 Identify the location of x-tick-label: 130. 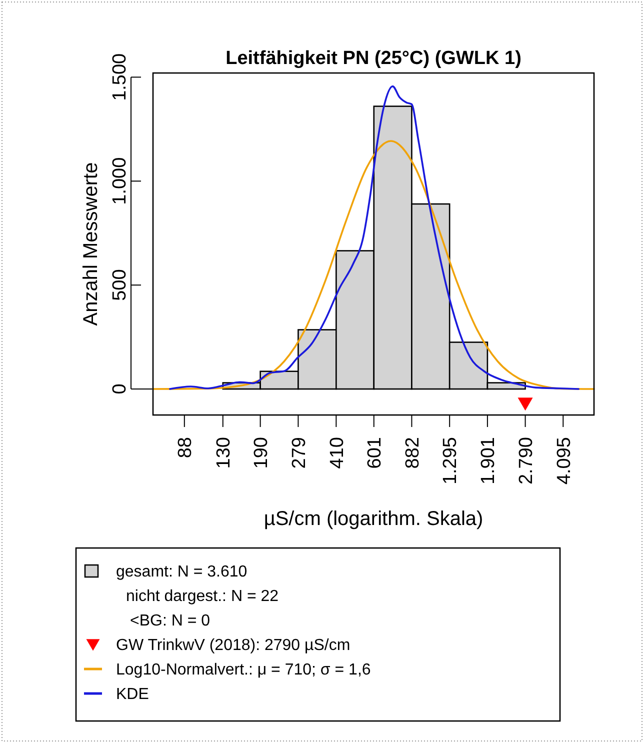
(224, 453).